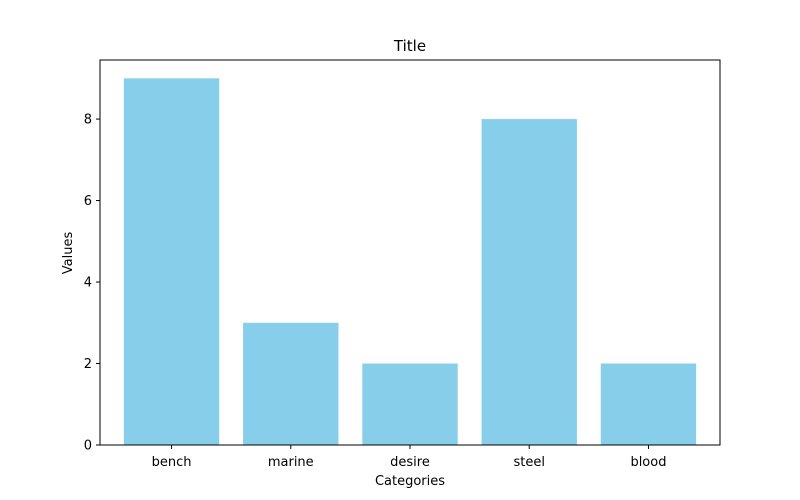  Describe the element at coordinates (171, 261) in the screenshot. I see `bar-bench` at that location.